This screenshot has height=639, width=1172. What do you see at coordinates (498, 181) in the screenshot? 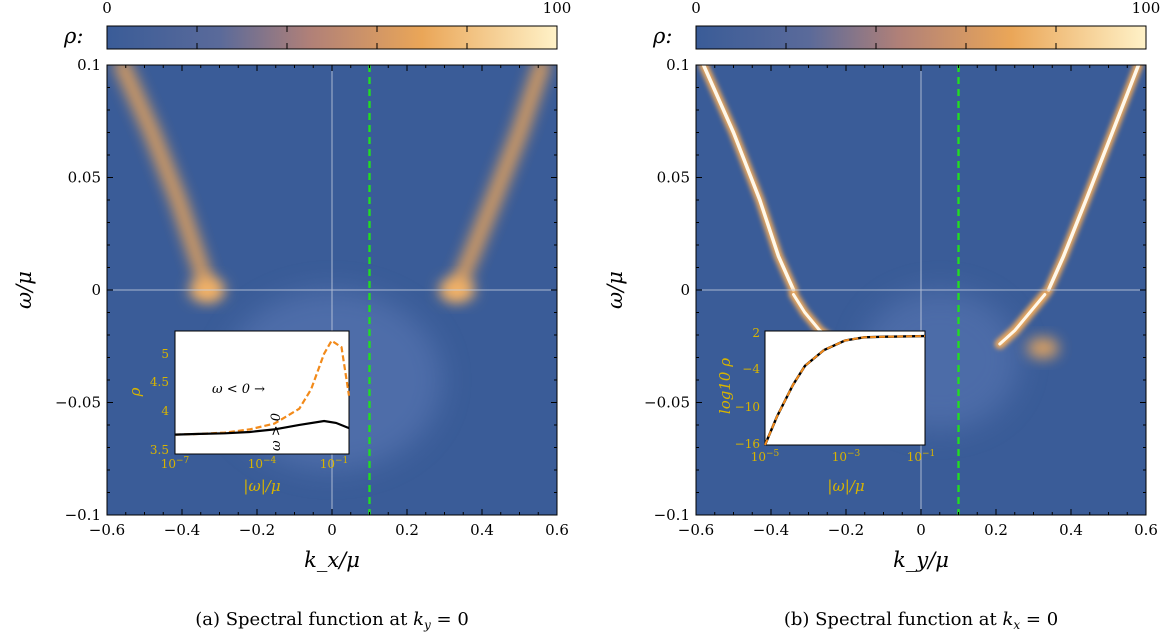
I see `band-a-right` at bounding box center [498, 181].